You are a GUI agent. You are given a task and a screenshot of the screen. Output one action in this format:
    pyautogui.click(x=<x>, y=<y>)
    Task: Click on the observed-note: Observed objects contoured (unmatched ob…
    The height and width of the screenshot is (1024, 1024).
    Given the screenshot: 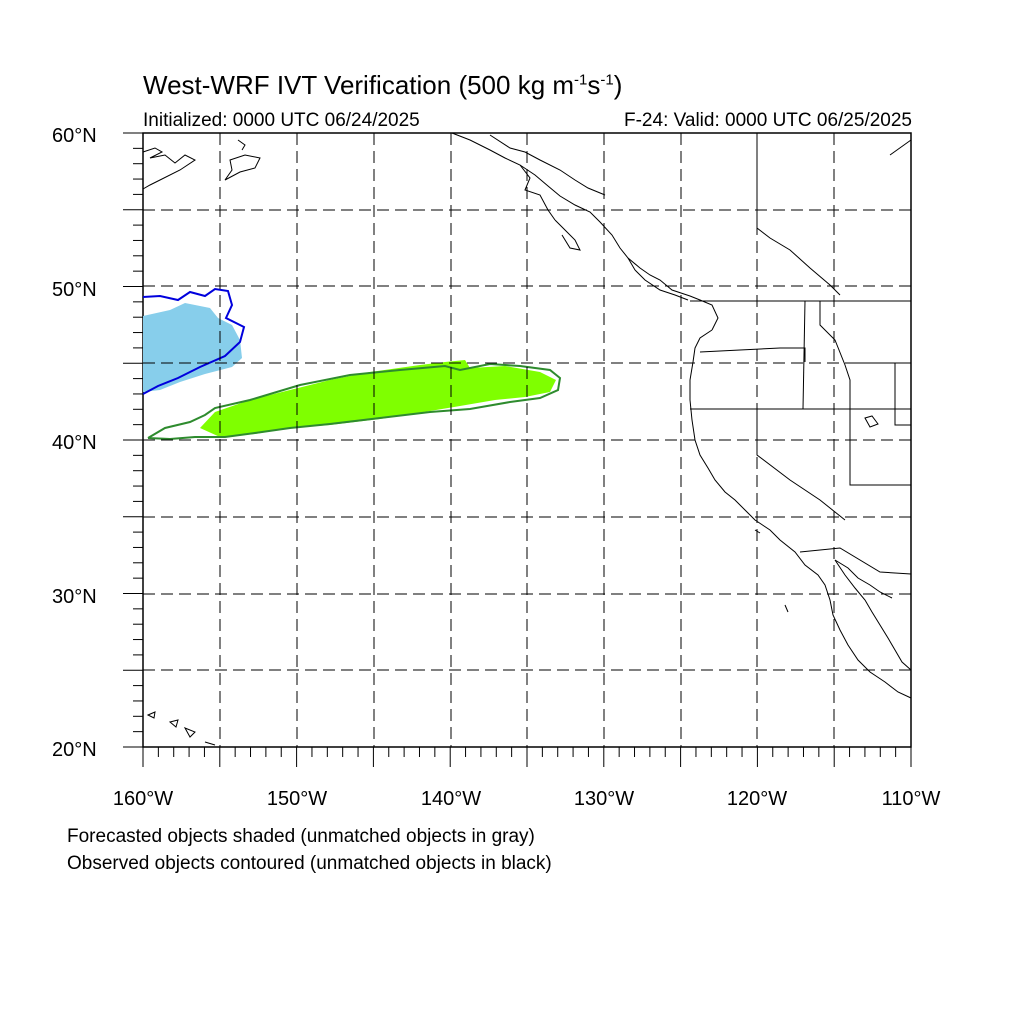 What is the action you would take?
    pyautogui.click(x=309, y=863)
    